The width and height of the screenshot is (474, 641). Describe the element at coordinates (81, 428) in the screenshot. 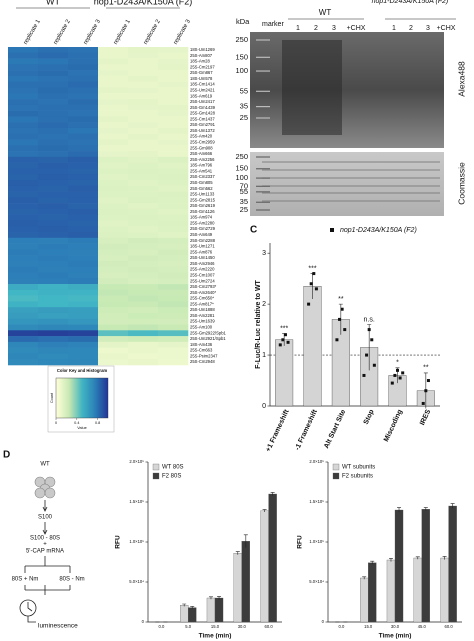

I see `color-key-xlabel: Value` at that location.